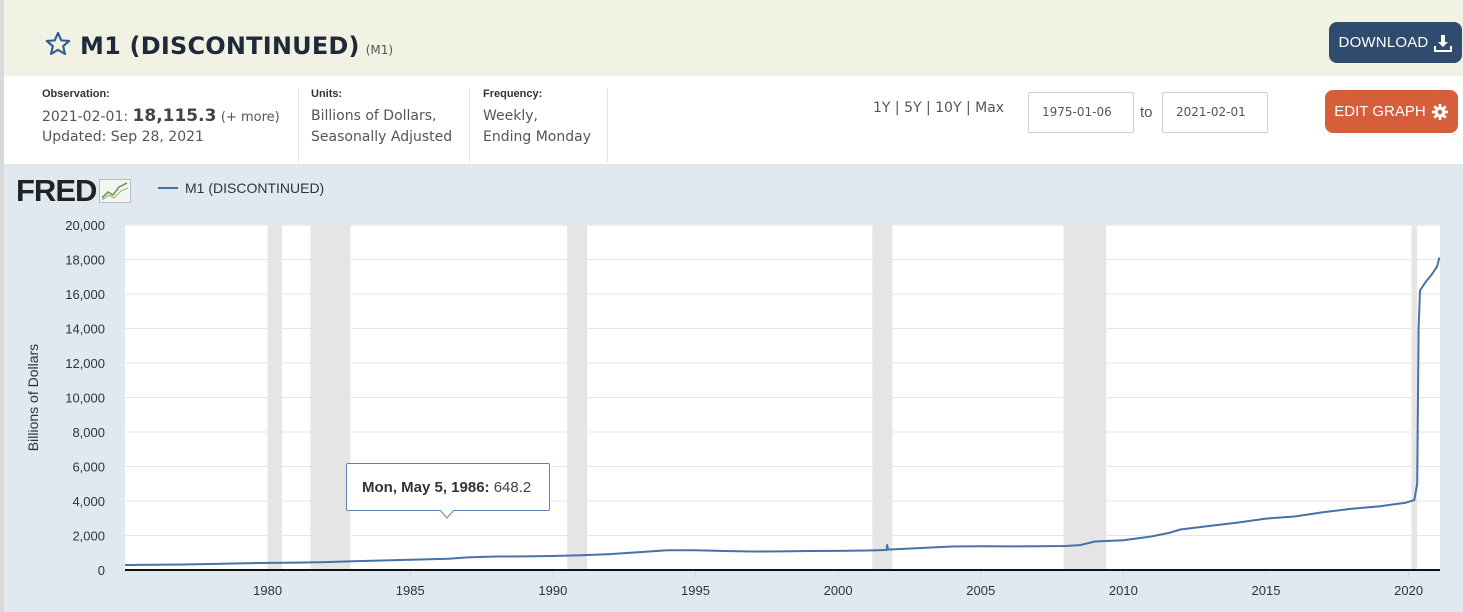 The height and width of the screenshot is (612, 1463). I want to click on x-tick-label: 1995, so click(695, 590).